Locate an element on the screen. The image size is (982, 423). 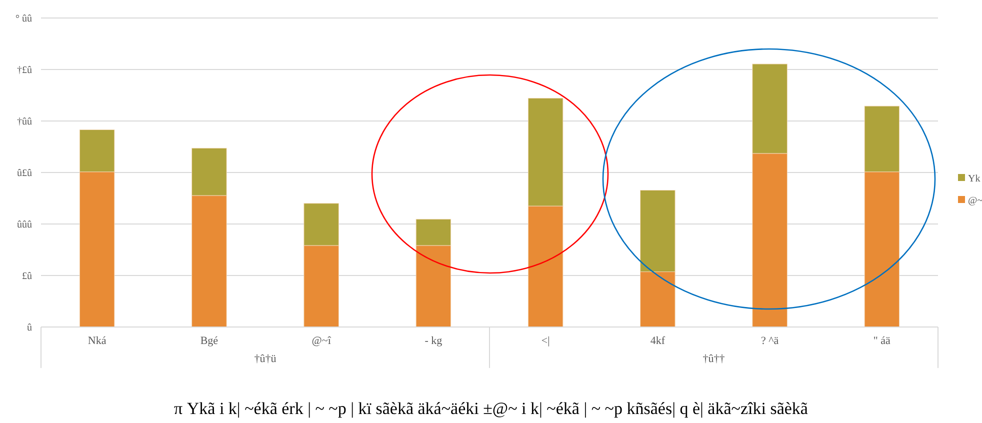
text: †û†ü is located at coordinates (265, 359).